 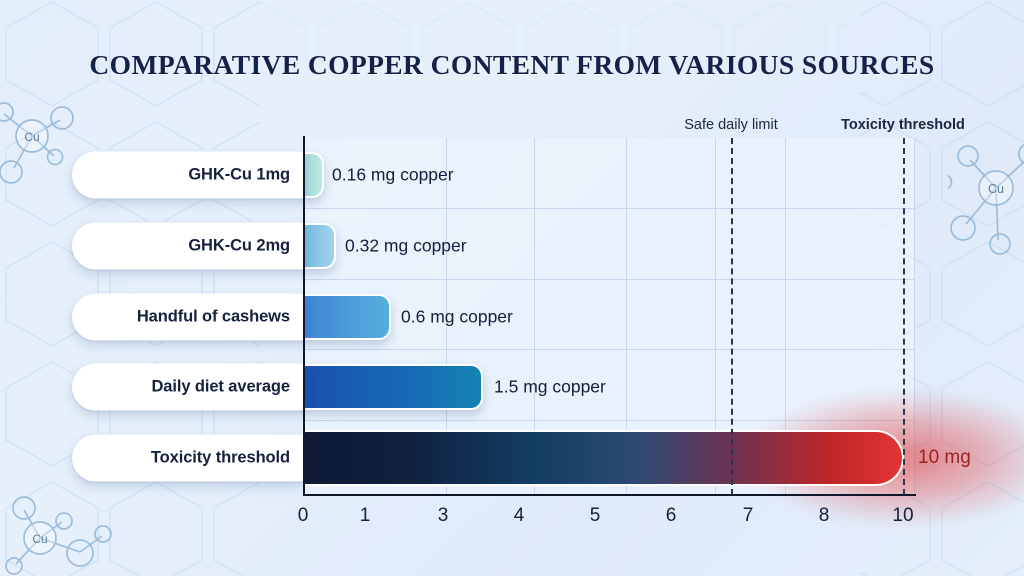 What do you see at coordinates (319, 246) in the screenshot?
I see `bar-ghk-cu-2mg` at bounding box center [319, 246].